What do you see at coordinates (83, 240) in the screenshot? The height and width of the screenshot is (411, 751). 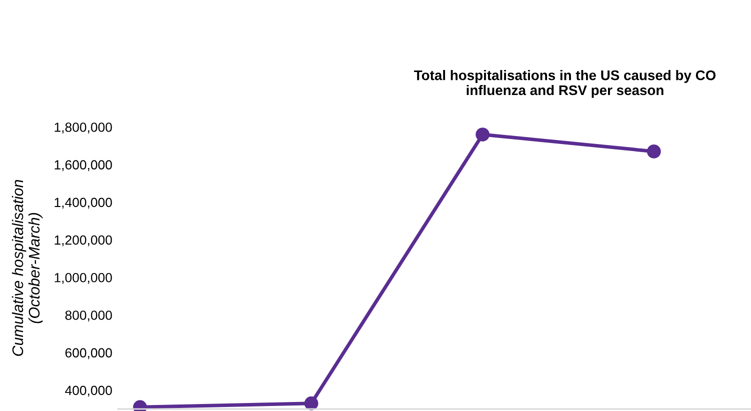 I see `y-tick-label: 1,200,000` at bounding box center [83, 240].